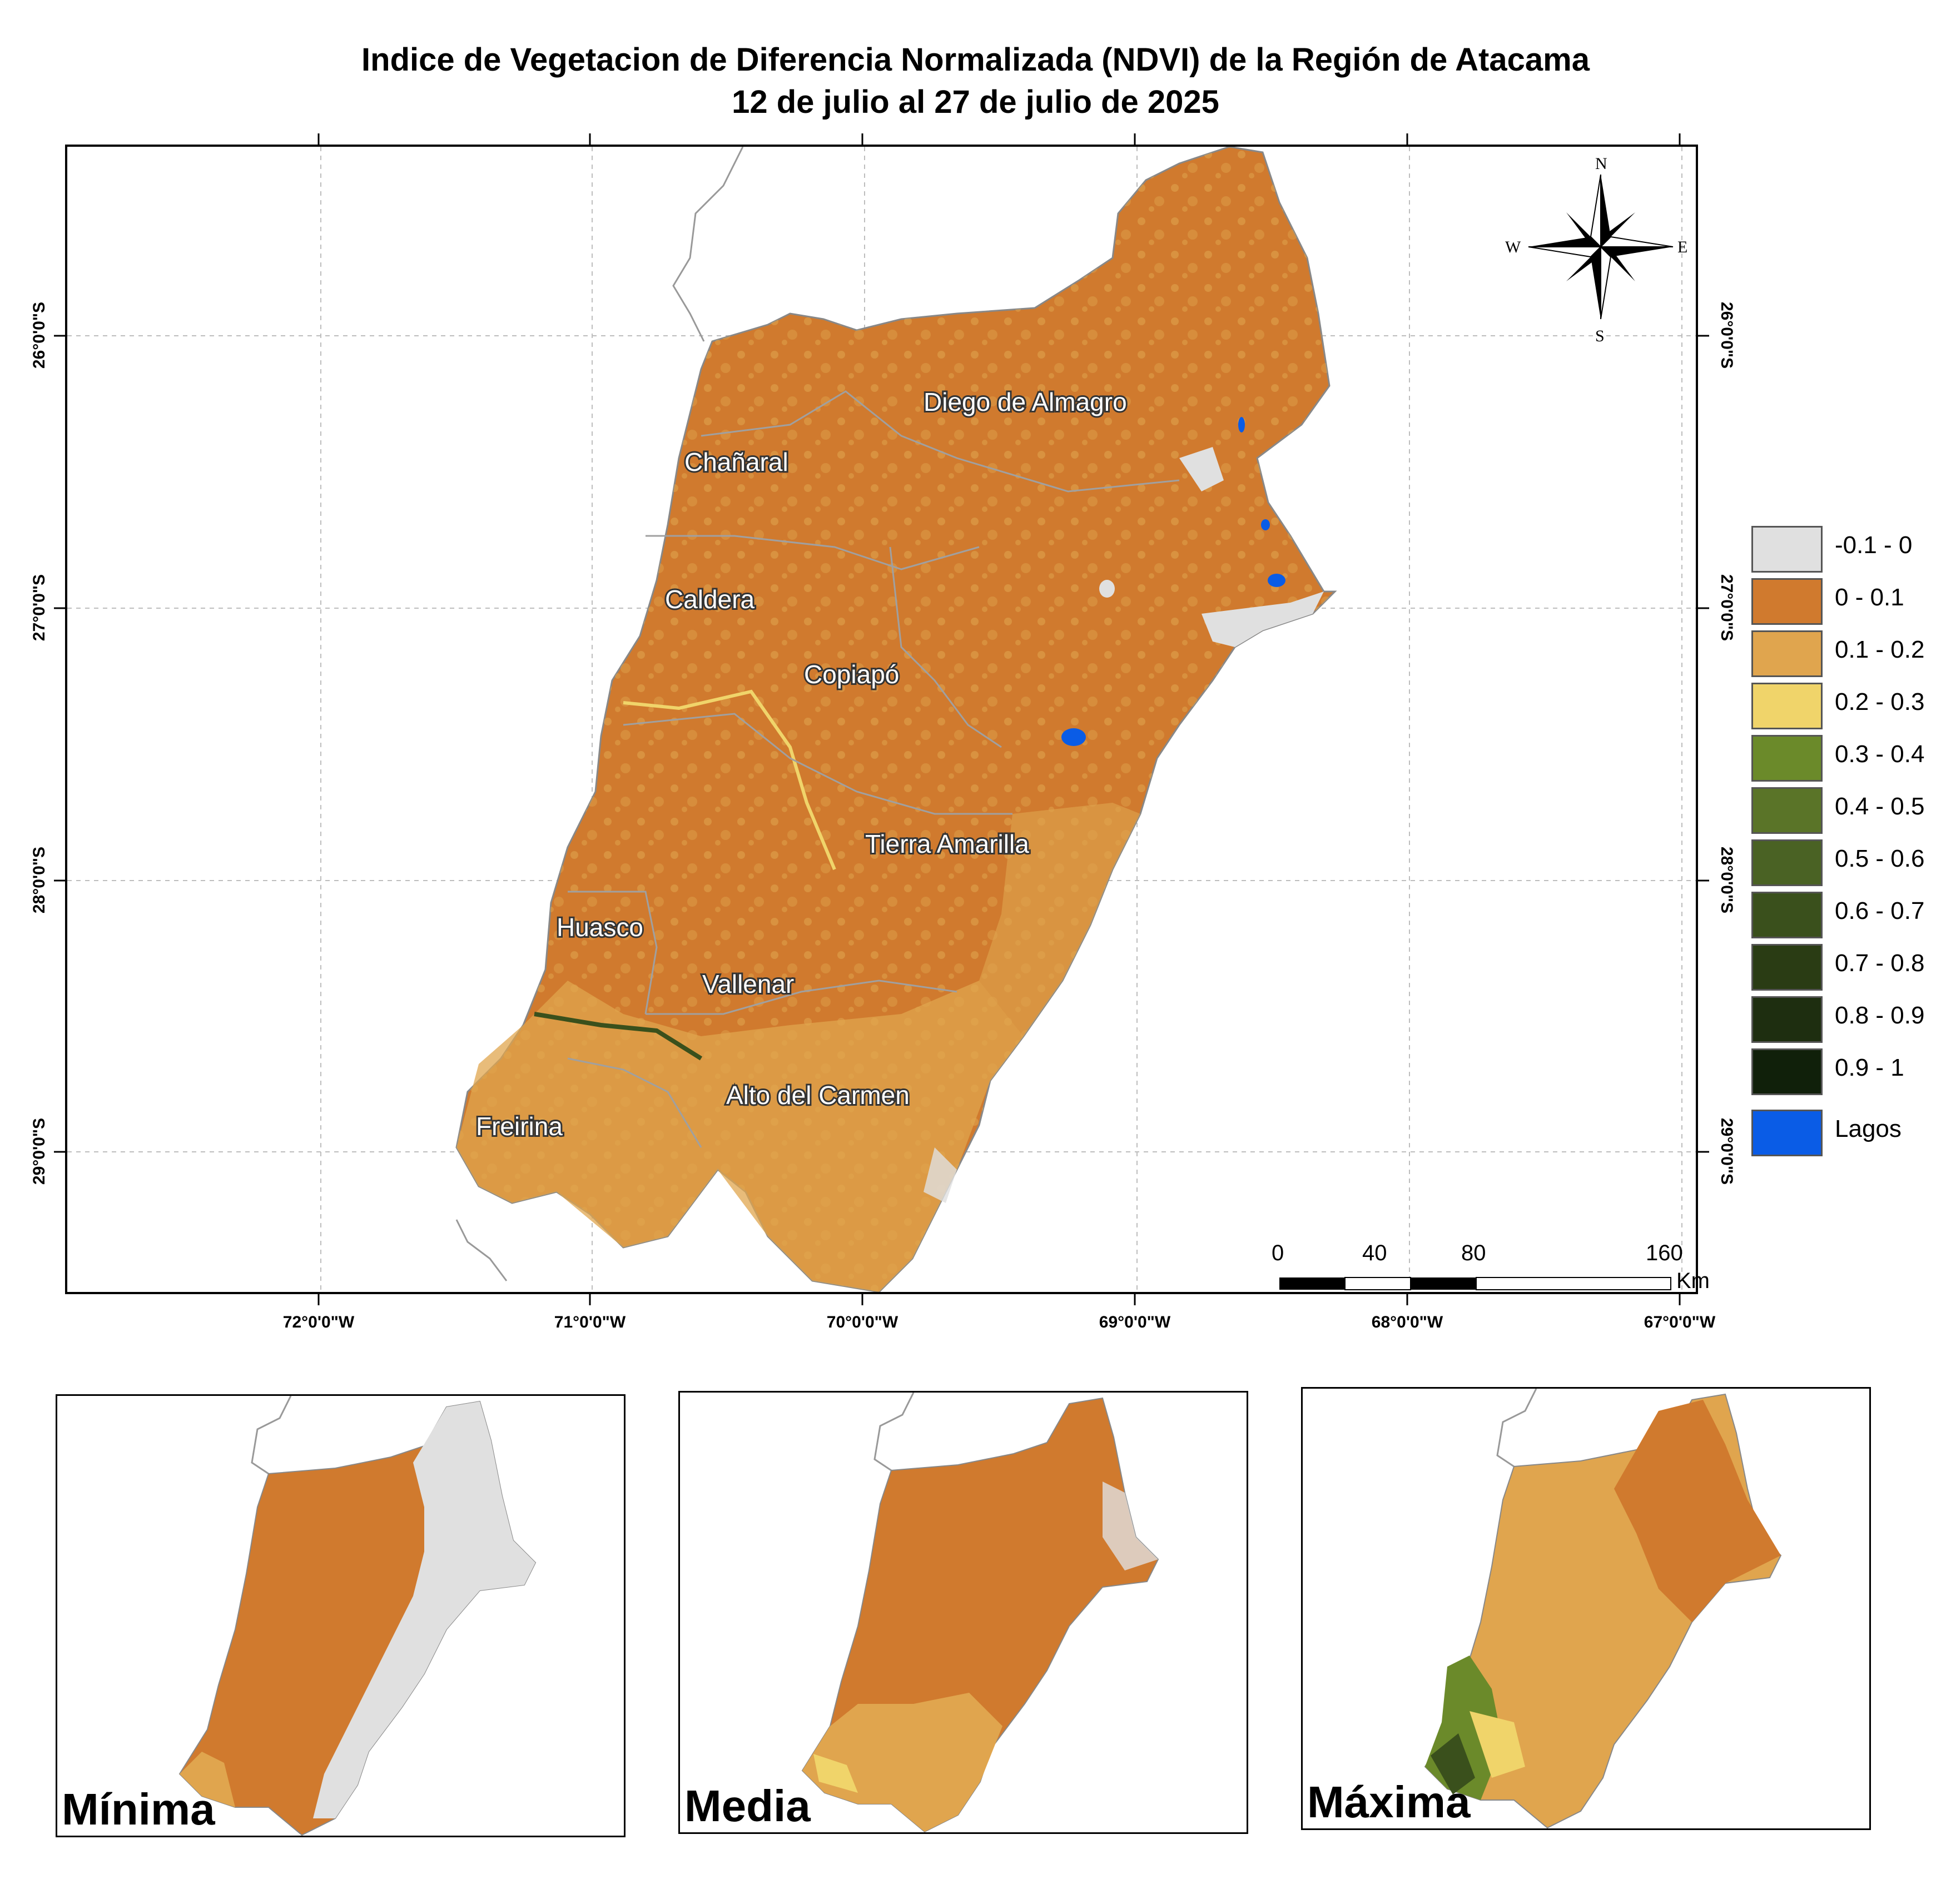 This screenshot has height=1904, width=1951. I want to click on compass-w: W, so click(1513, 247).